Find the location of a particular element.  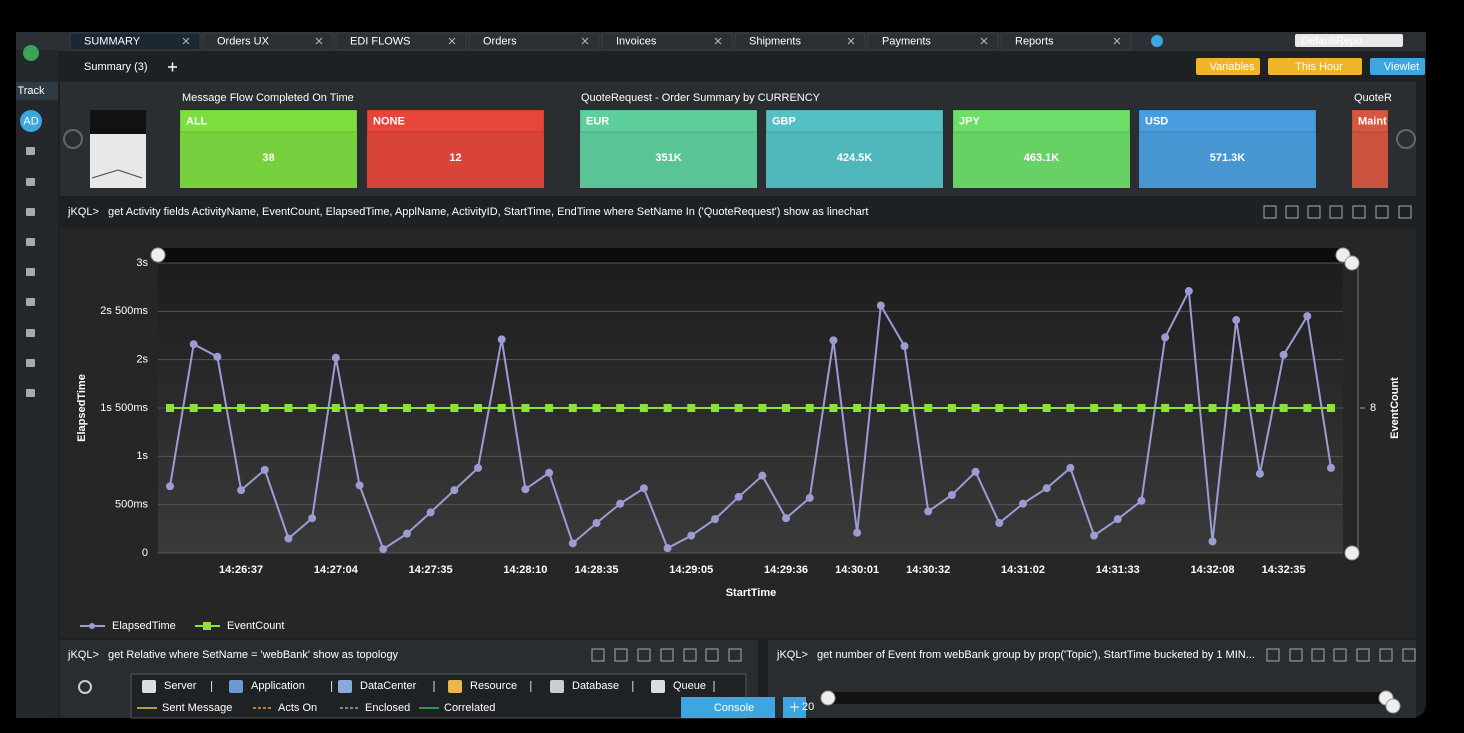

node-legend-label: Queue is located at coordinates (689, 686).